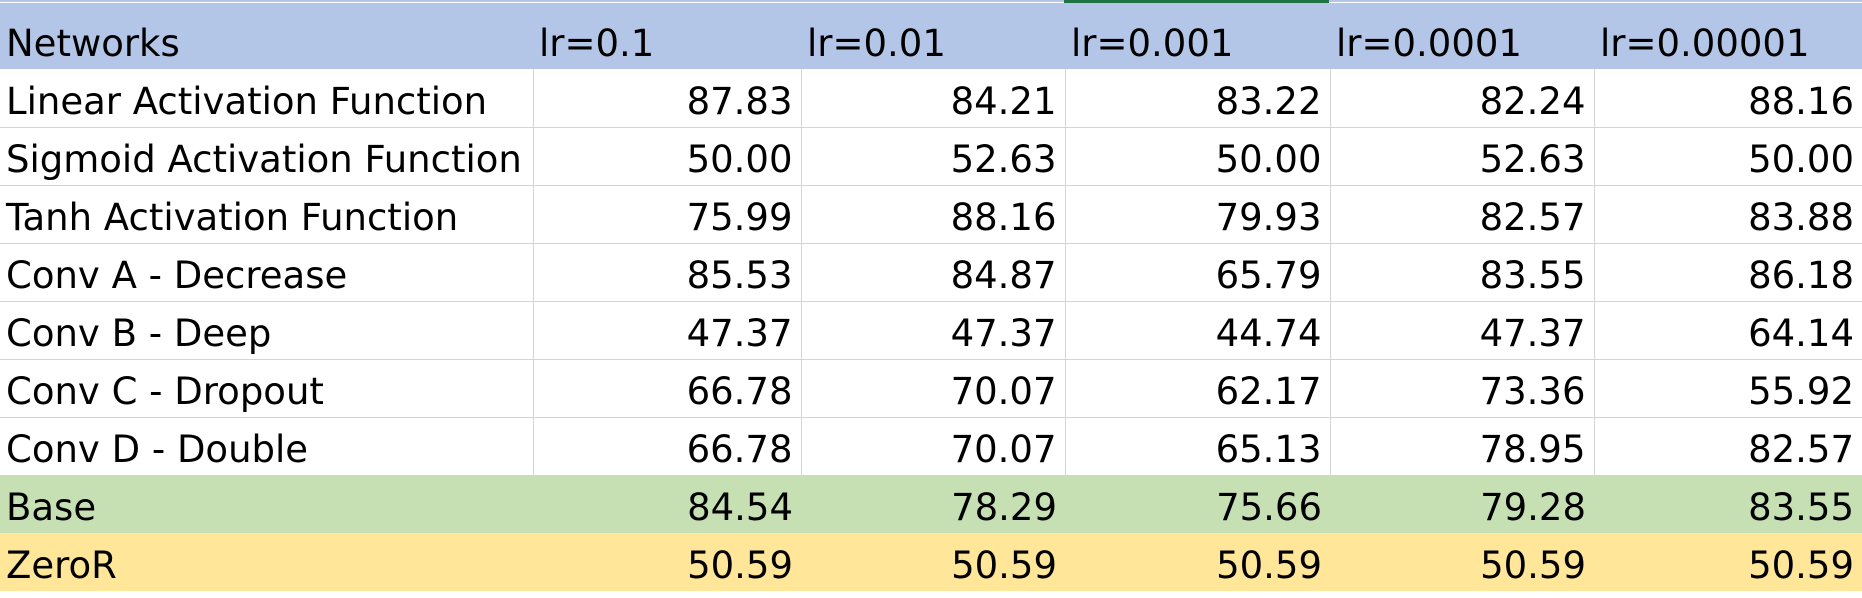 The height and width of the screenshot is (598, 1862). Describe the element at coordinates (667, 98) in the screenshot. I see `value-cell: 87.83` at that location.